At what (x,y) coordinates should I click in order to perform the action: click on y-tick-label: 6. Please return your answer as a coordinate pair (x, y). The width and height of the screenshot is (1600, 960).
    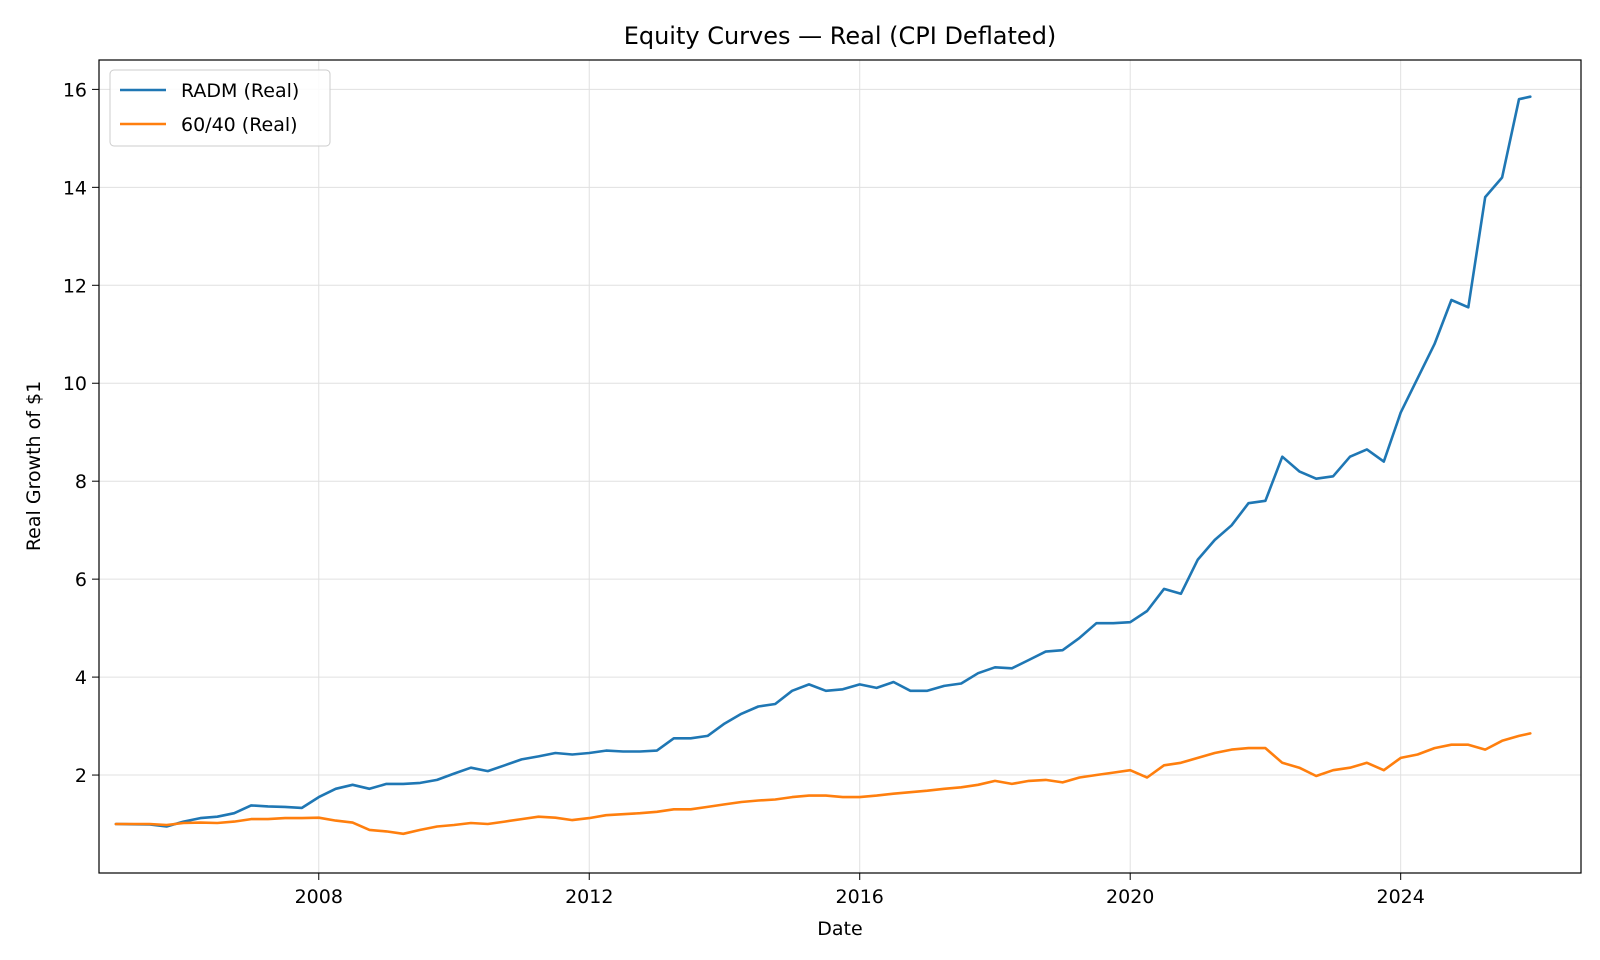
    Looking at the image, I should click on (81, 580).